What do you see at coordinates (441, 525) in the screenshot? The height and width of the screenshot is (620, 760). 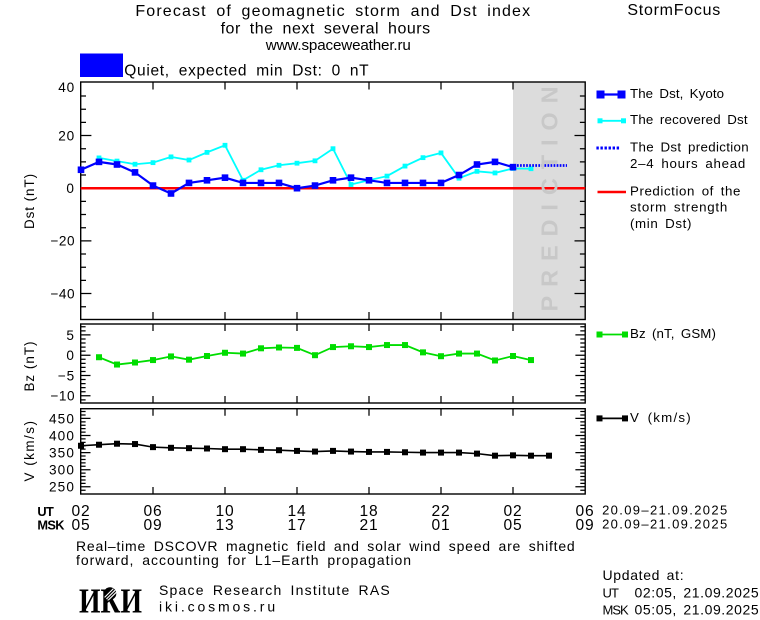 I see `svg-text: 01` at bounding box center [441, 525].